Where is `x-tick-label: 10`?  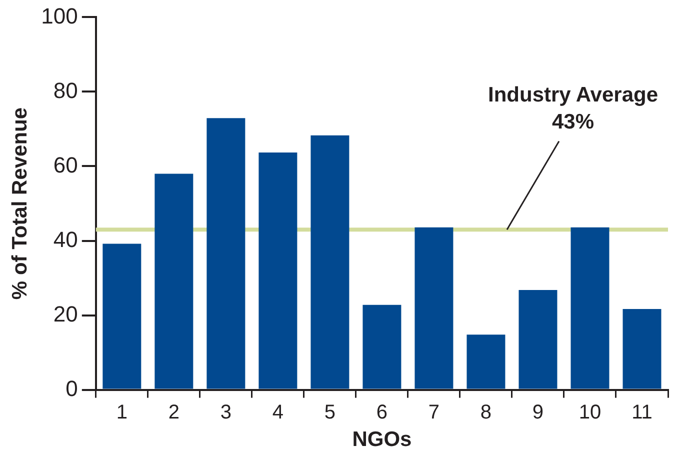
x-tick-label: 10 is located at coordinates (590, 412).